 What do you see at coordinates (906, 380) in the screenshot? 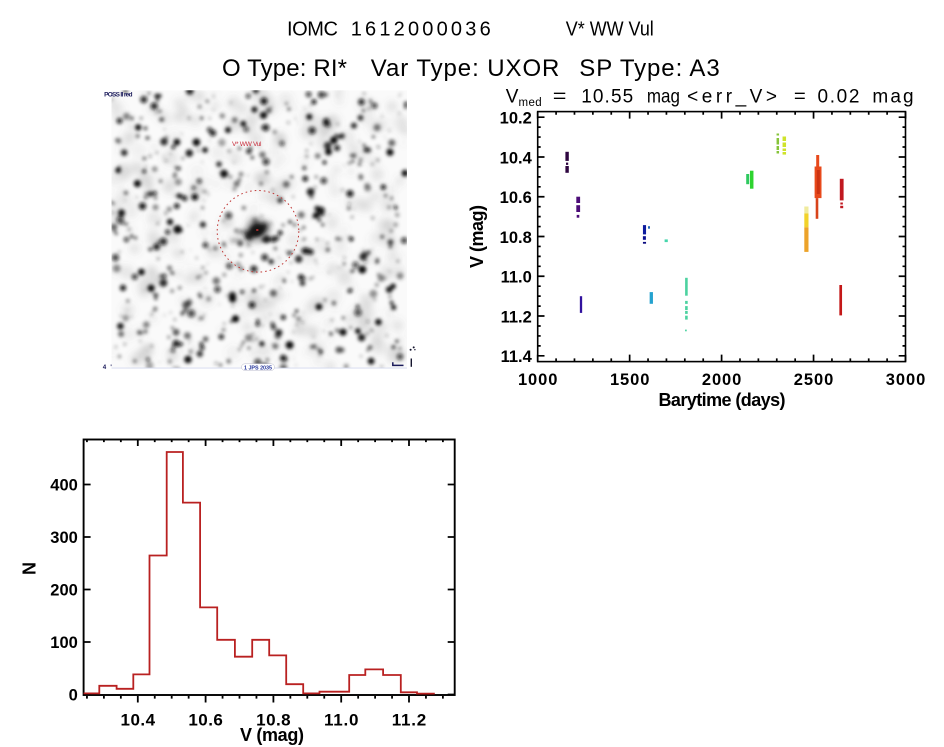
I see `svg-text: 3000` at bounding box center [906, 380].